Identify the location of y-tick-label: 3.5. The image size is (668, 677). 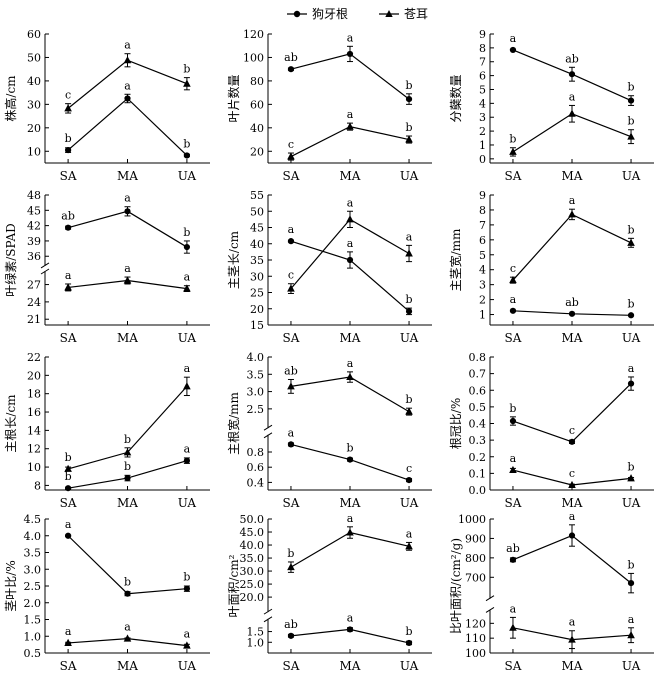
(33, 553).